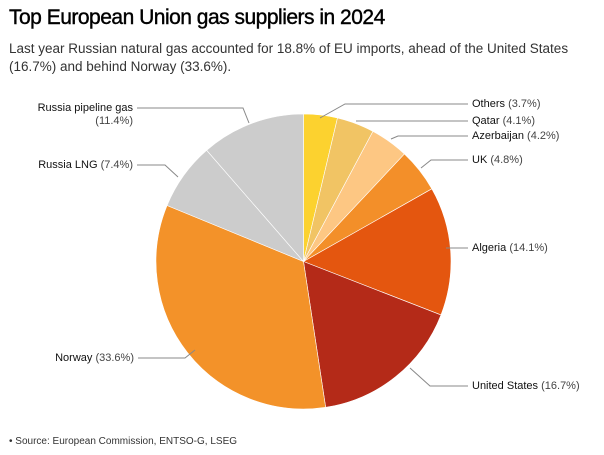  I want to click on leader-line-russia-pipeline-gas, so click(193, 115).